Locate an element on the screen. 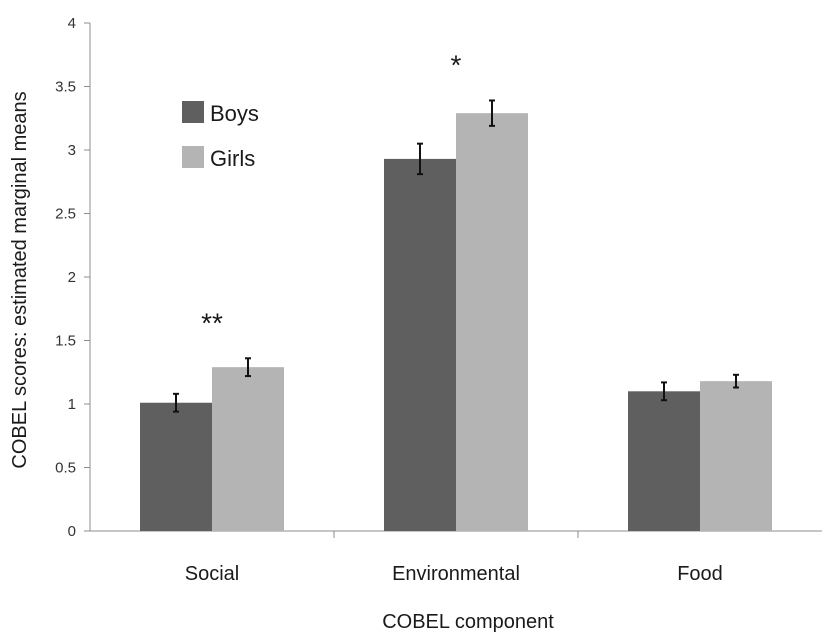 This screenshot has width=840, height=639. y-tick-label: 2 is located at coordinates (72, 277).